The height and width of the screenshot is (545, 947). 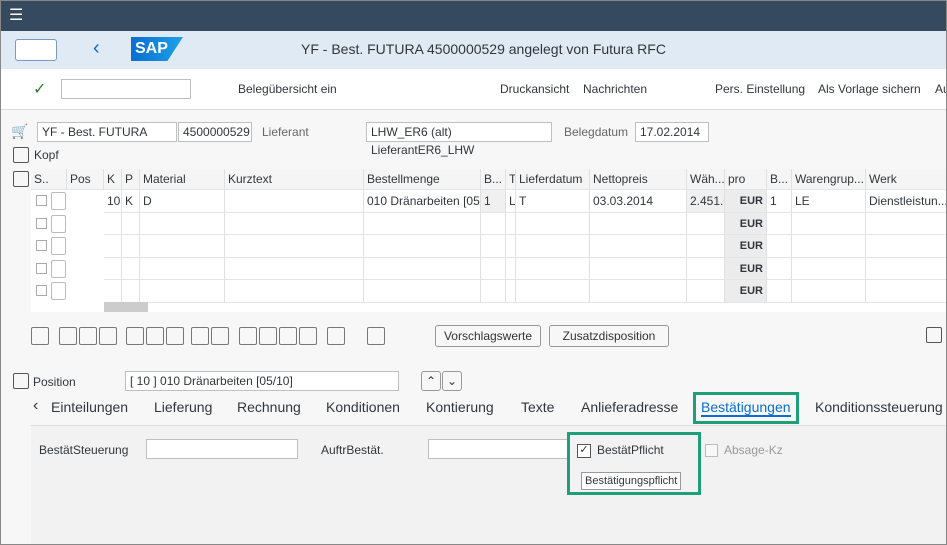 I want to click on doc-type: YF - Best. FUTURA, so click(x=107, y=132).